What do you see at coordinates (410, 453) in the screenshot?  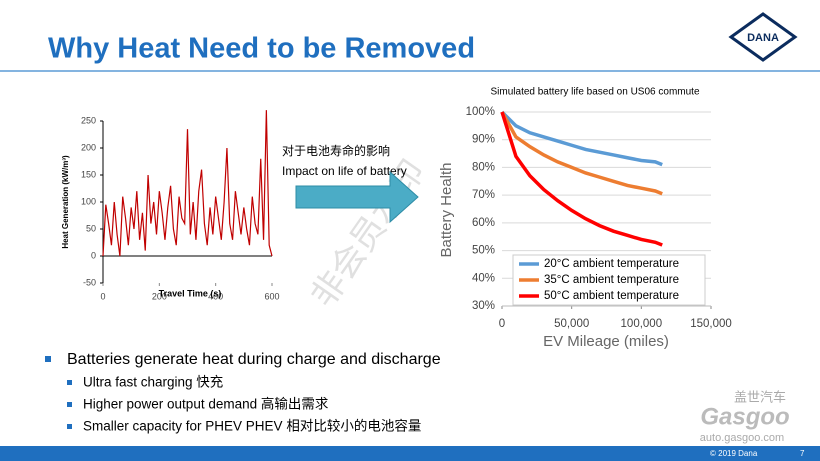 I see `footer-bar` at bounding box center [410, 453].